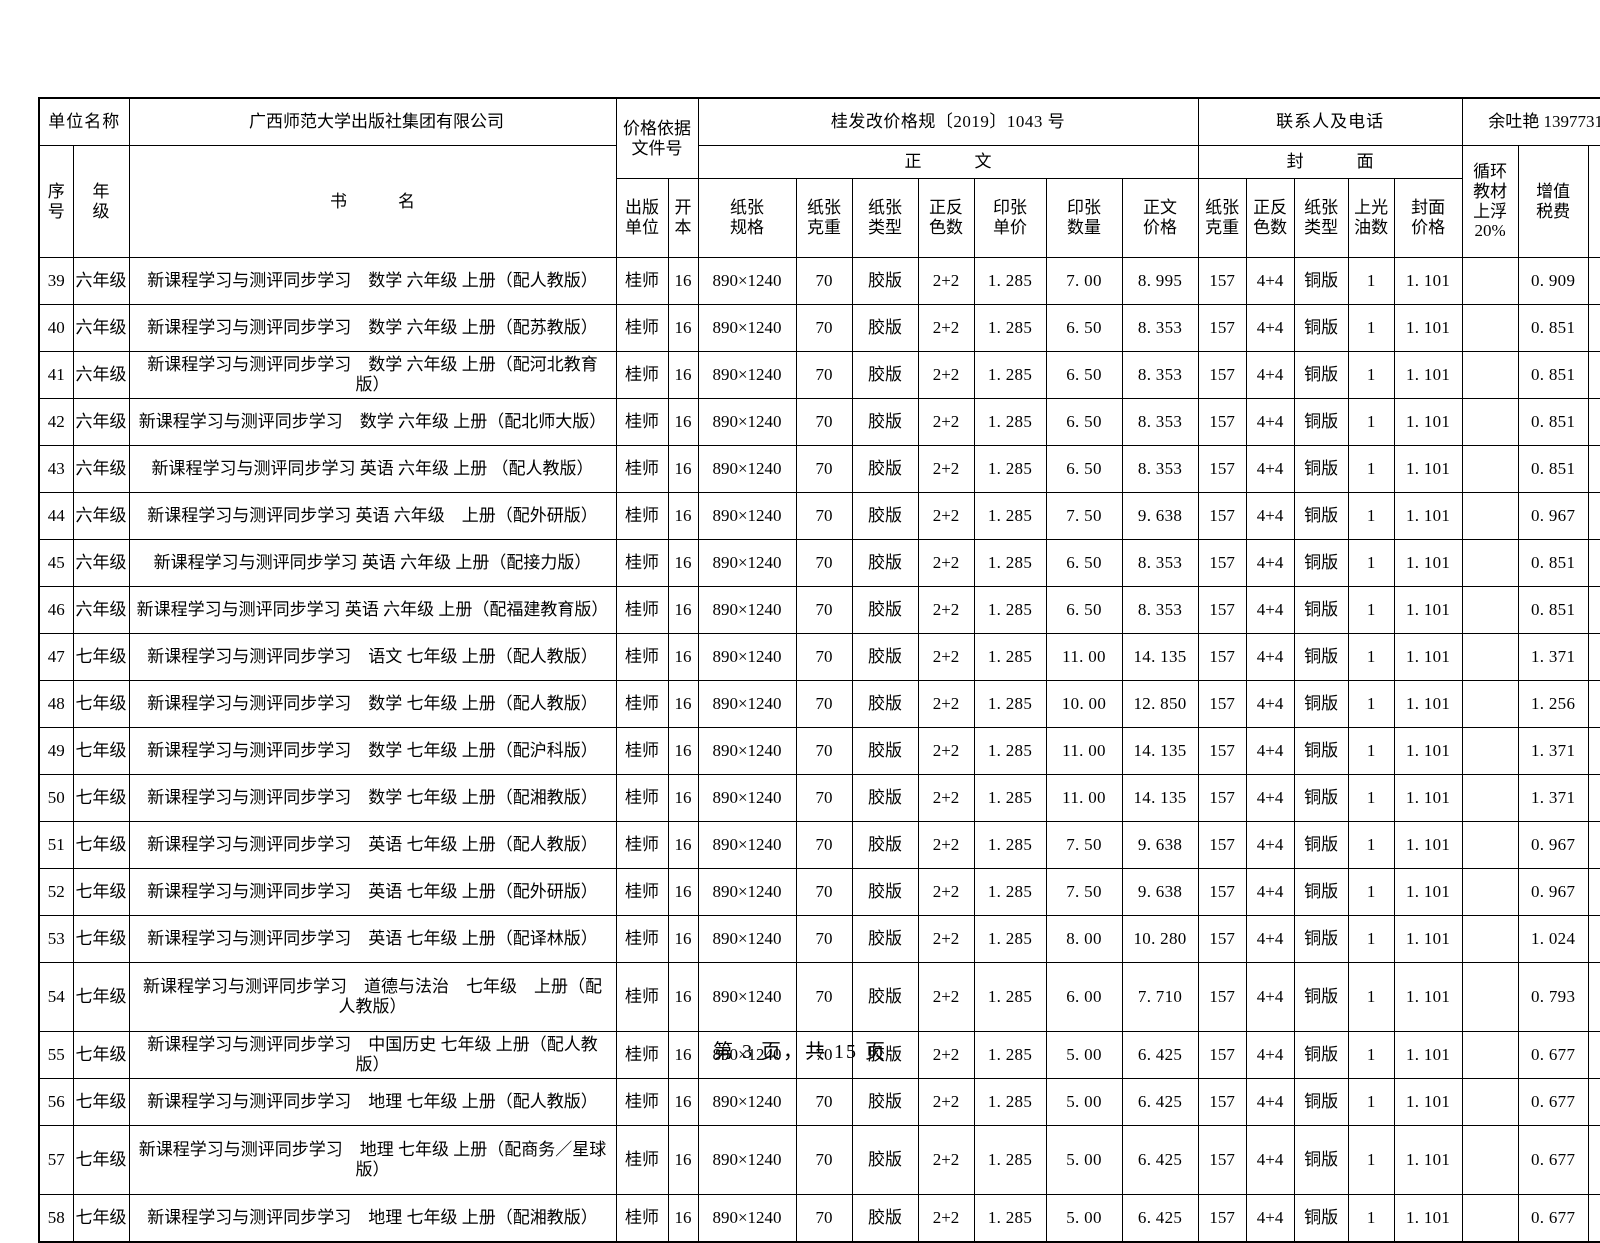 The height and width of the screenshot is (1243, 1600). What do you see at coordinates (56, 939) in the screenshot?
I see `cell-seq: 53` at bounding box center [56, 939].